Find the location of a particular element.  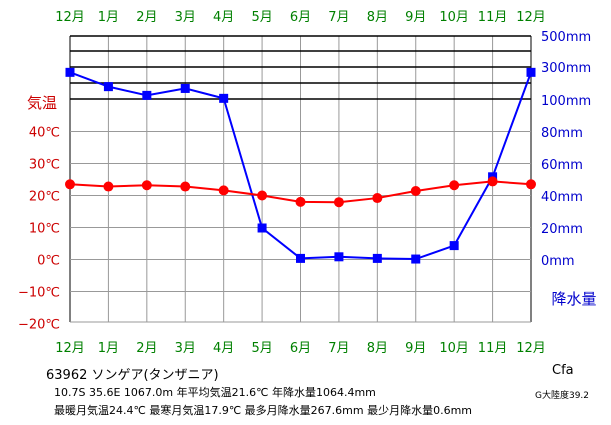

month-label-top: 9月 is located at coordinates (415, 17).